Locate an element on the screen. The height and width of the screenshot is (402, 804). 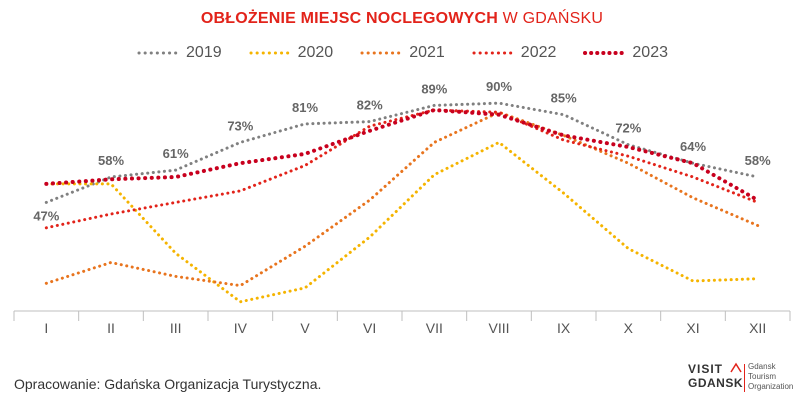
data-label: 81% is located at coordinates (305, 107).